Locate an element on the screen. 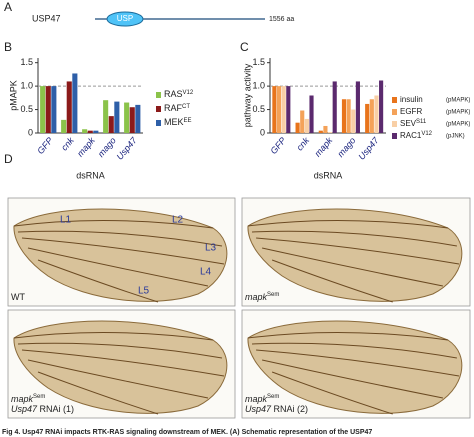  legend-entry: insulin is located at coordinates (411, 99).